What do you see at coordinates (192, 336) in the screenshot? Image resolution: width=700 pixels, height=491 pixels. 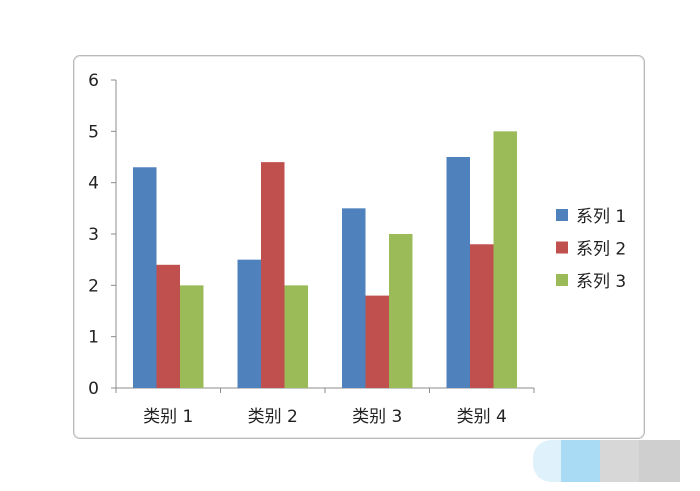 I see `bar-series3-cat1` at bounding box center [192, 336].